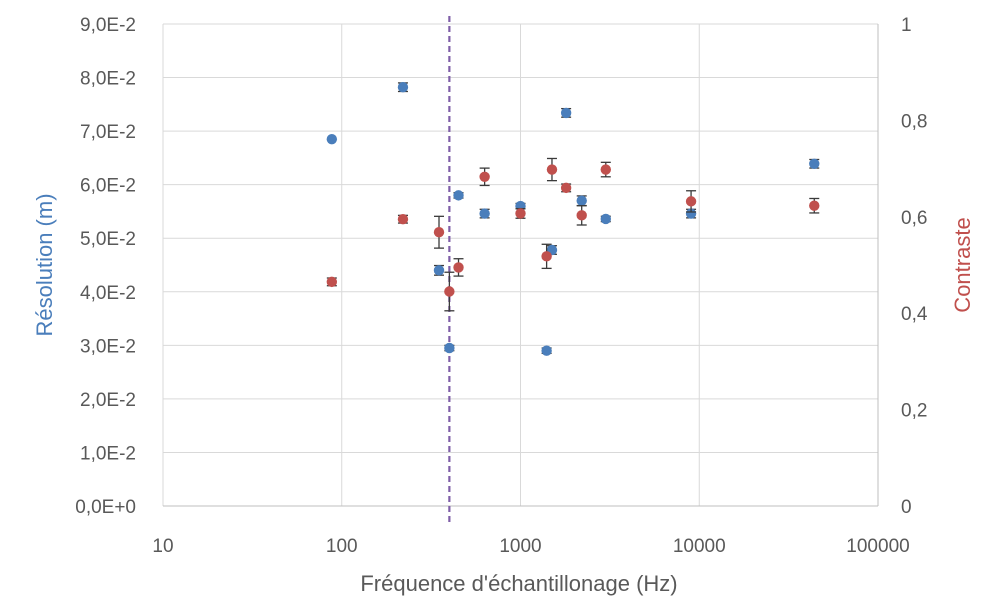 This screenshot has height=611, width=992. What do you see at coordinates (877, 546) in the screenshot?
I see `x-tick-label: 100000` at bounding box center [877, 546].